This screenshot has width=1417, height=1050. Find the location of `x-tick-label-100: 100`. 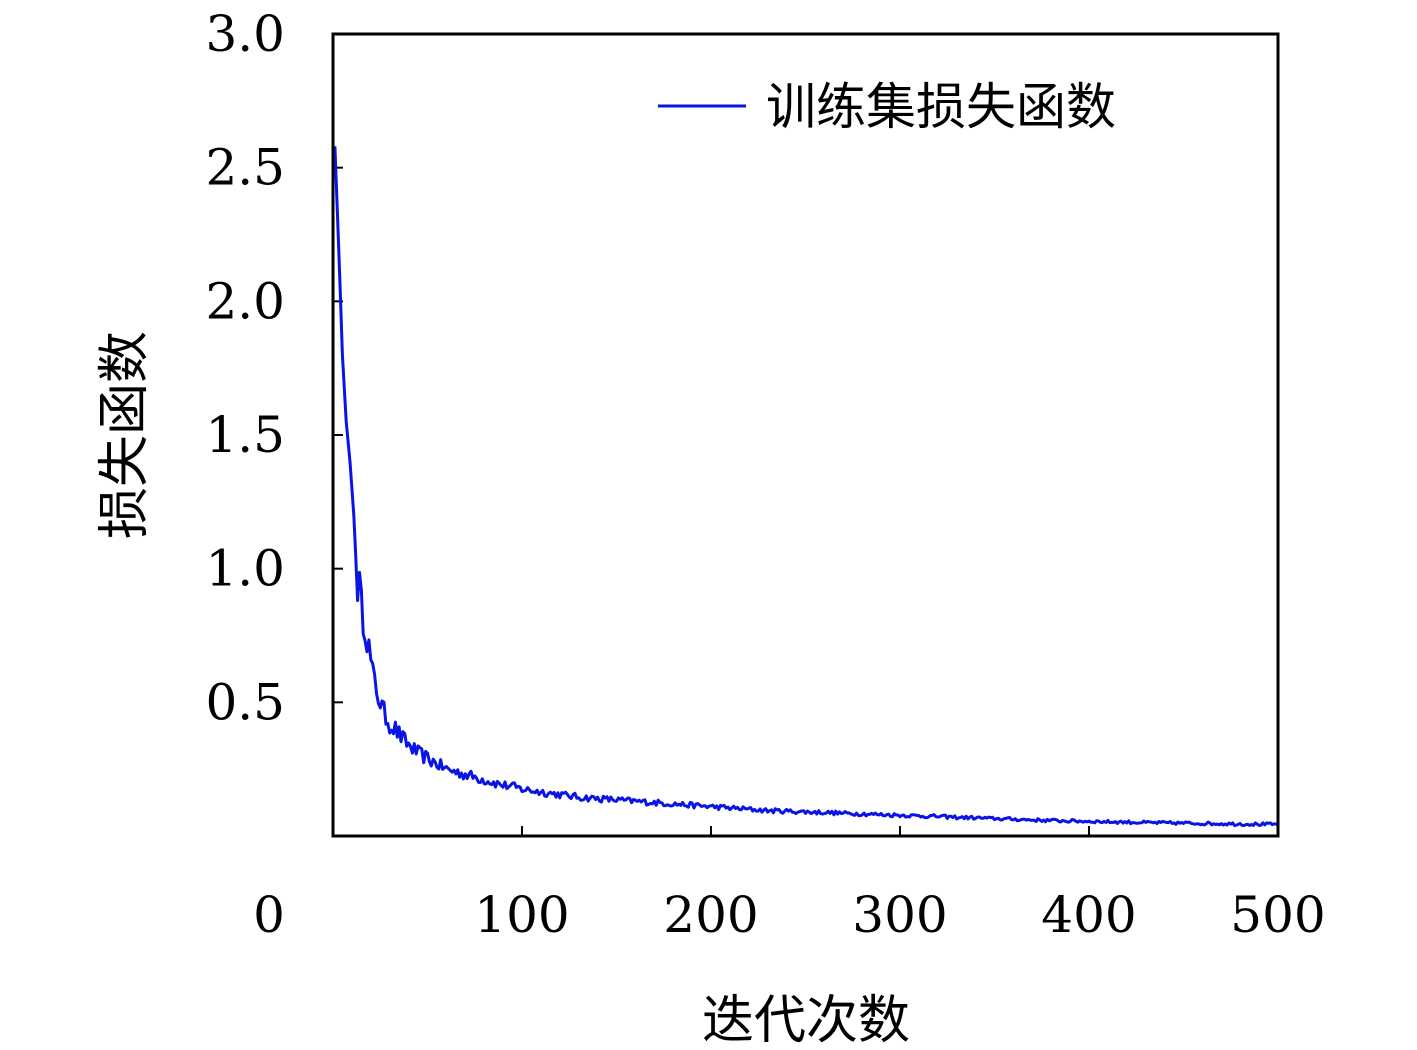

x-tick-label-100: 100 is located at coordinates (521, 915).